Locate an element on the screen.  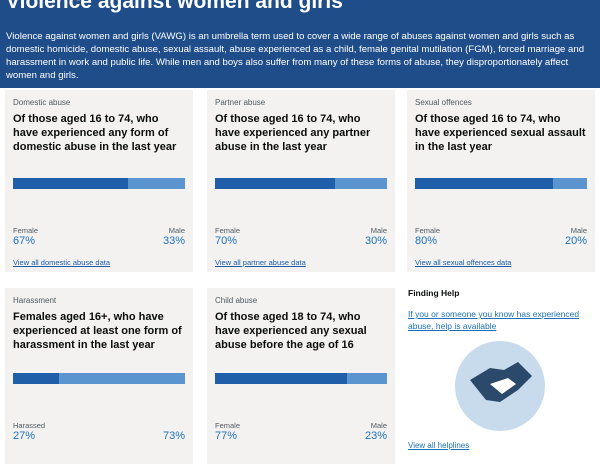
value-label-name: Harassed is located at coordinates (29, 425).